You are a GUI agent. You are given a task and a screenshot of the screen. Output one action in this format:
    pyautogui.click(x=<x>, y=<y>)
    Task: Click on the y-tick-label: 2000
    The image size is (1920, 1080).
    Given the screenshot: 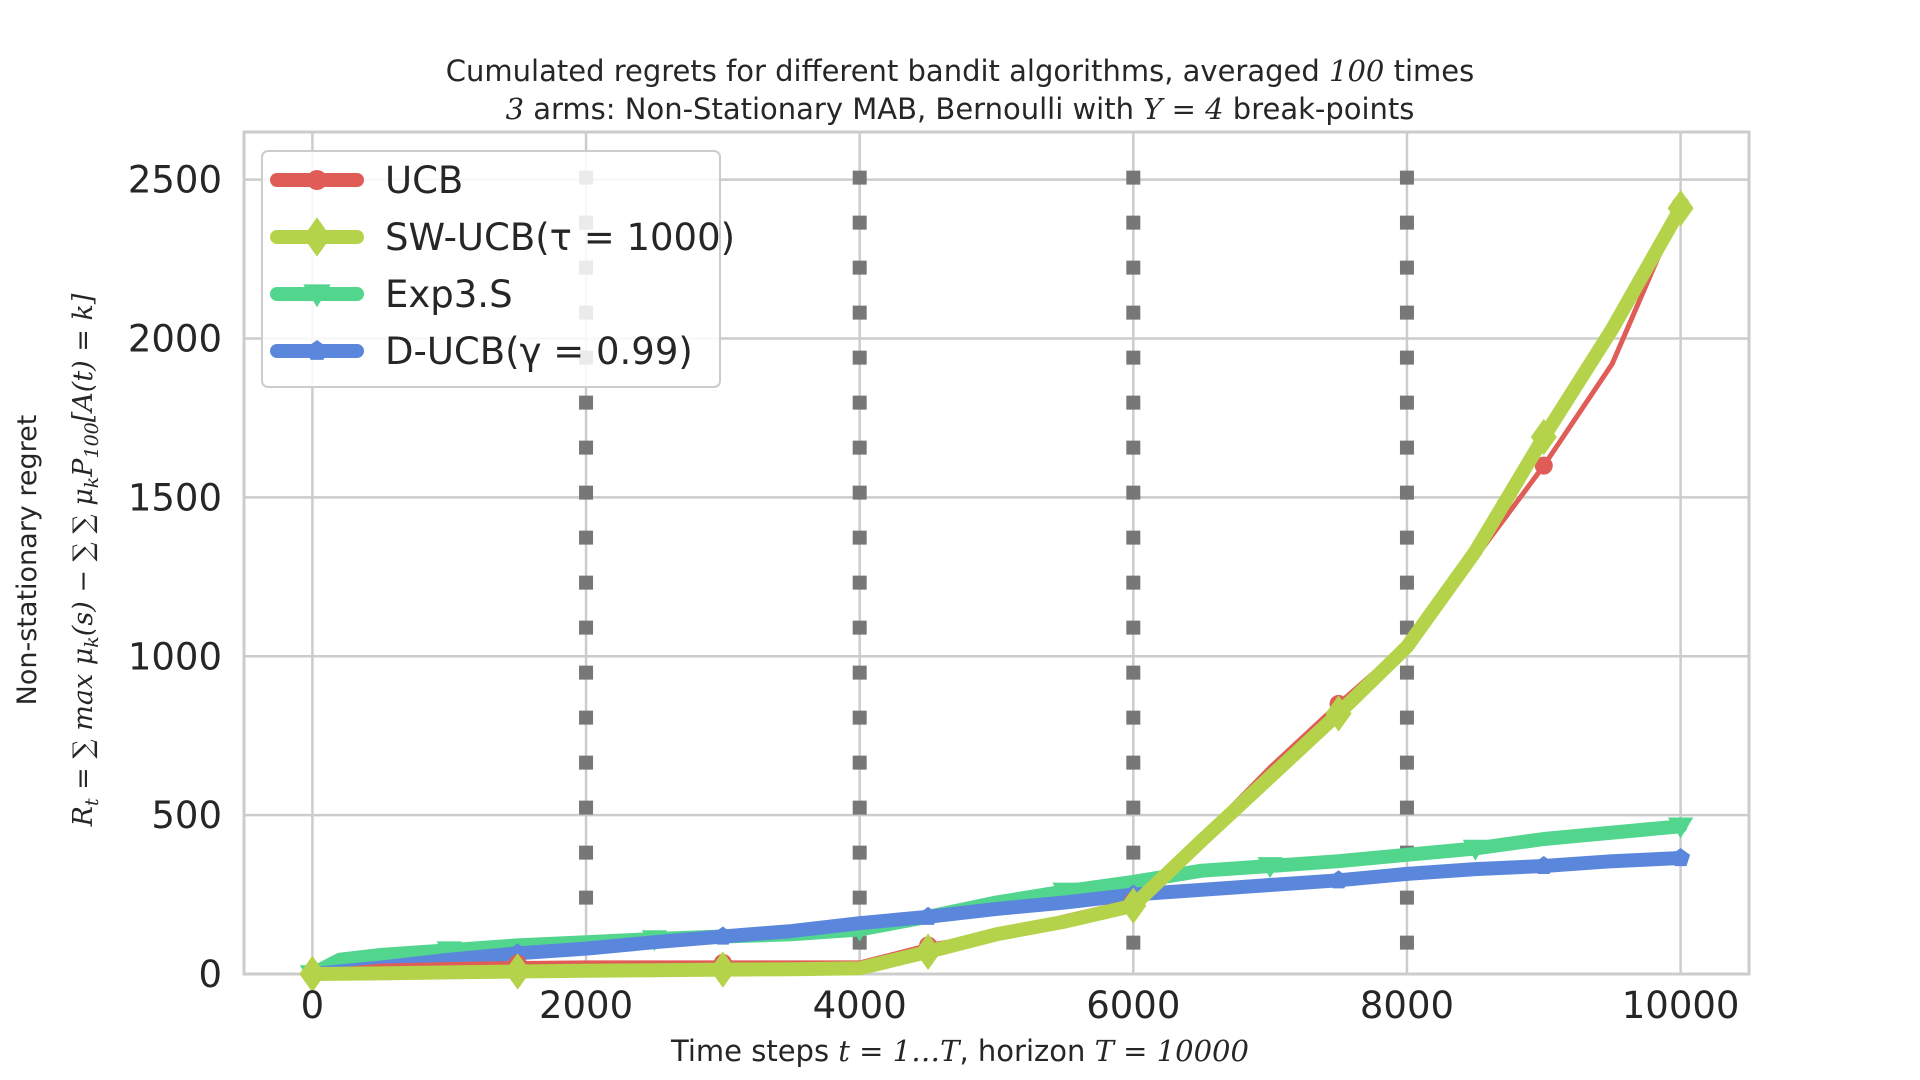 What is the action you would take?
    pyautogui.click(x=175, y=339)
    